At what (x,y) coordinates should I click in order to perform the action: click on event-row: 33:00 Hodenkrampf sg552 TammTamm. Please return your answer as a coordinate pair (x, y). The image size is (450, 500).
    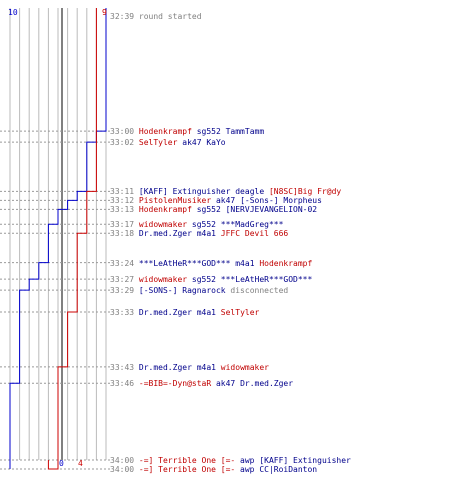
    Looking at the image, I should click on (187, 131).